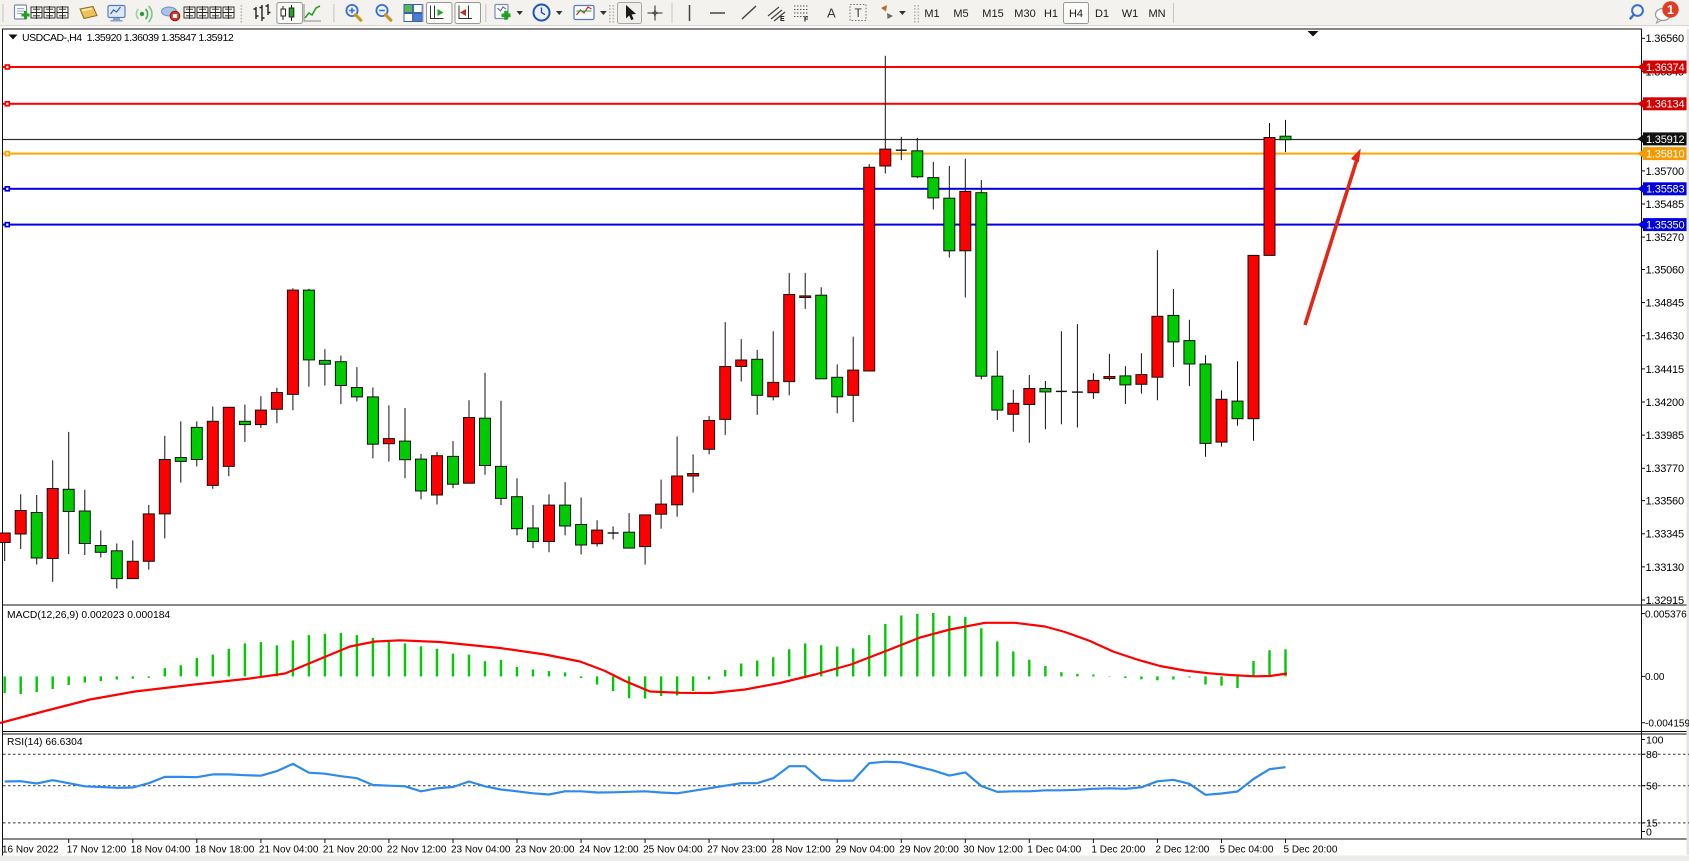 This screenshot has height=861, width=1689. Describe the element at coordinates (1130, 14) in the screenshot. I see `svg-text: W1` at that location.